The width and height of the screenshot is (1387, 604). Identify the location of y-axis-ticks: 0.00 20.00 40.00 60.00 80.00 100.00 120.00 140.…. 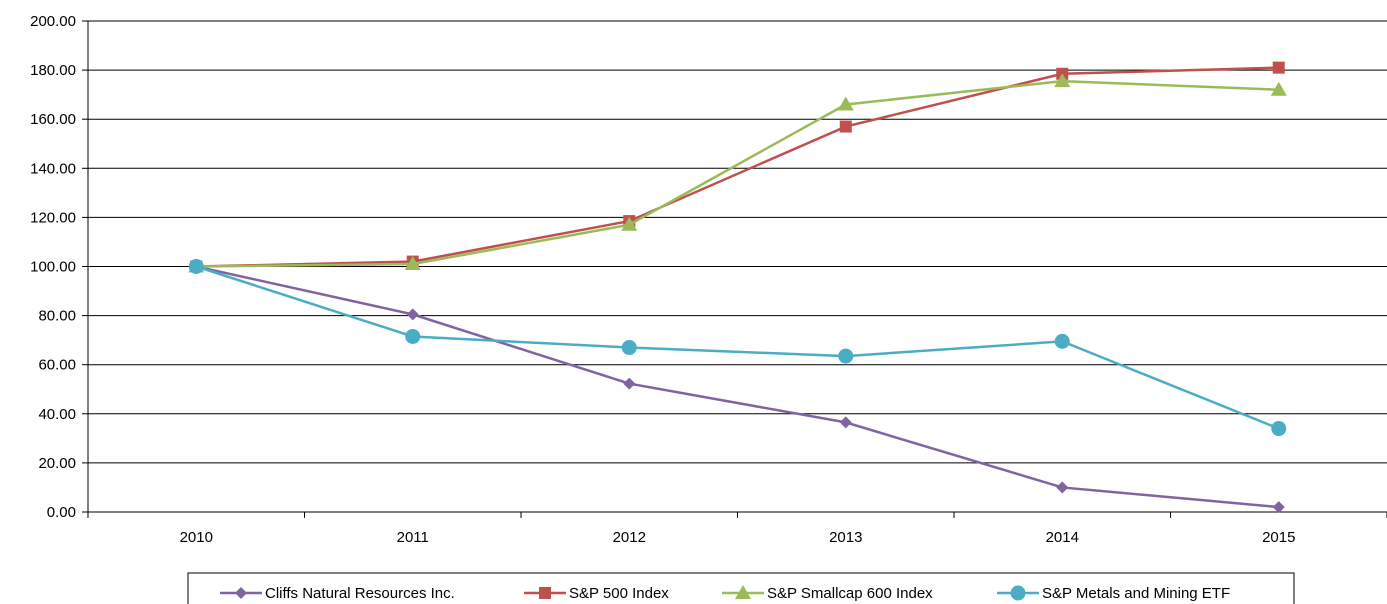
(59, 267).